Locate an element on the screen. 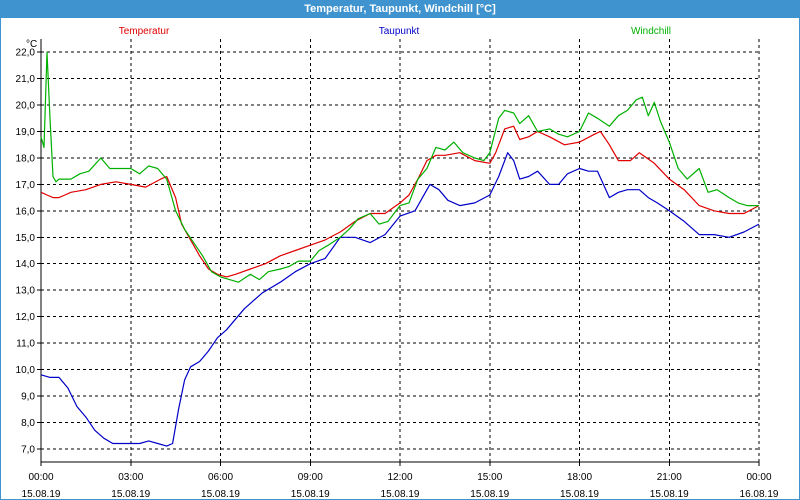 The height and width of the screenshot is (500, 800). legend-item-windchill: Windchill is located at coordinates (651, 31).